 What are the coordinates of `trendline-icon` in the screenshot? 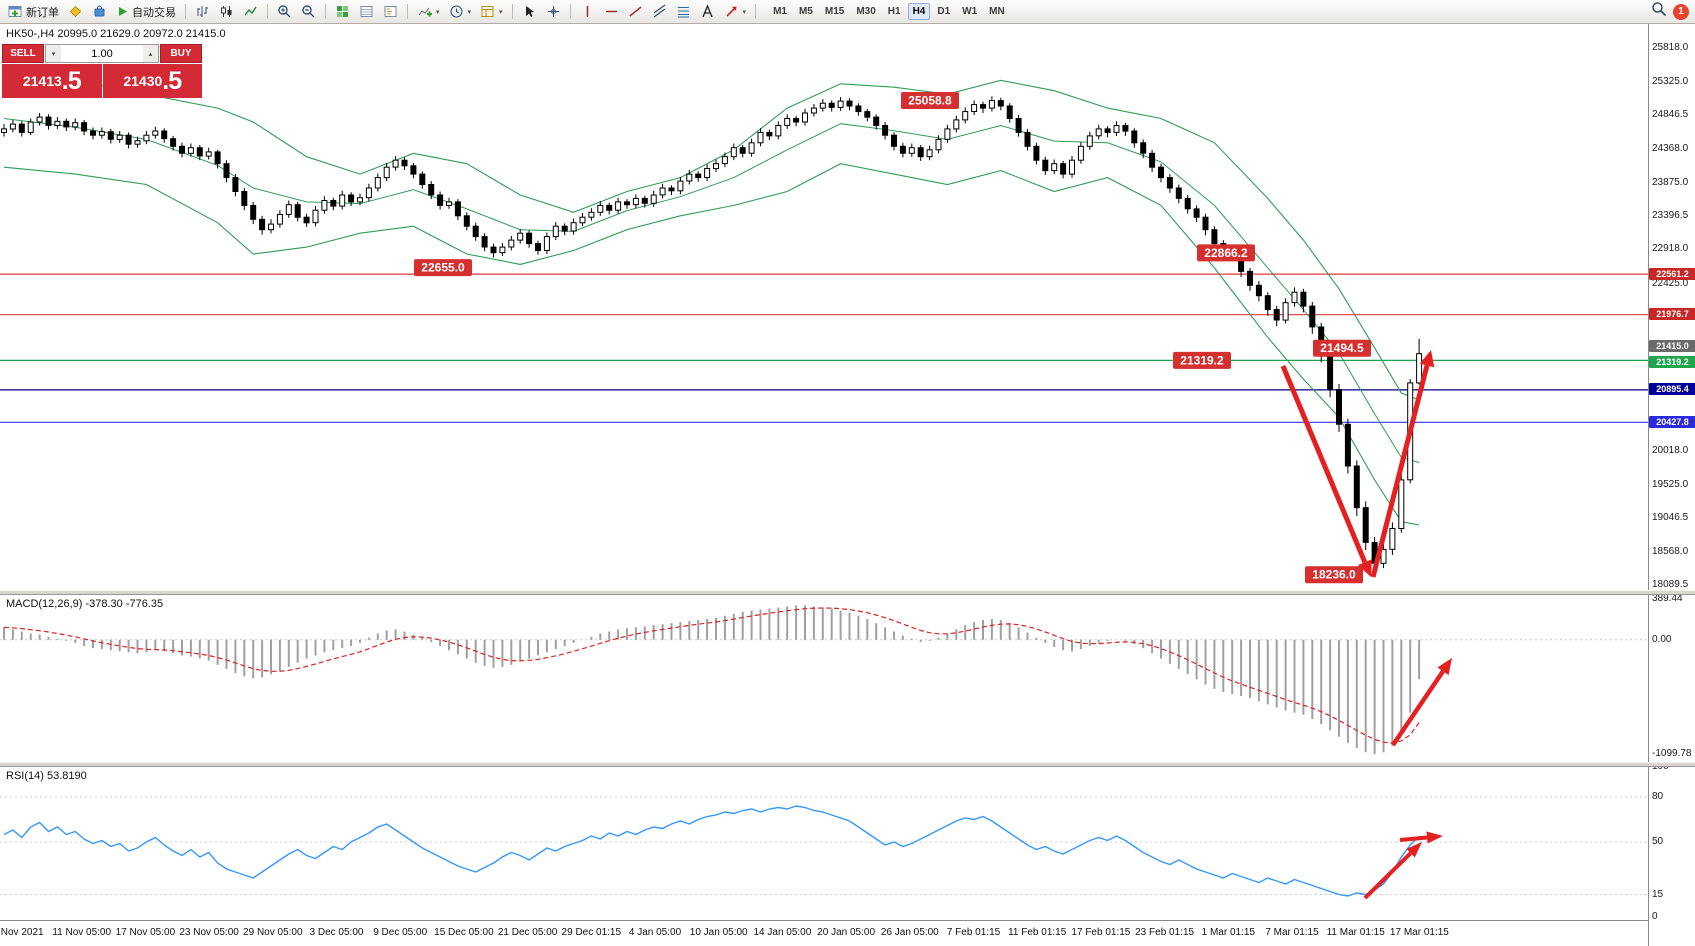 It's located at (635, 11).